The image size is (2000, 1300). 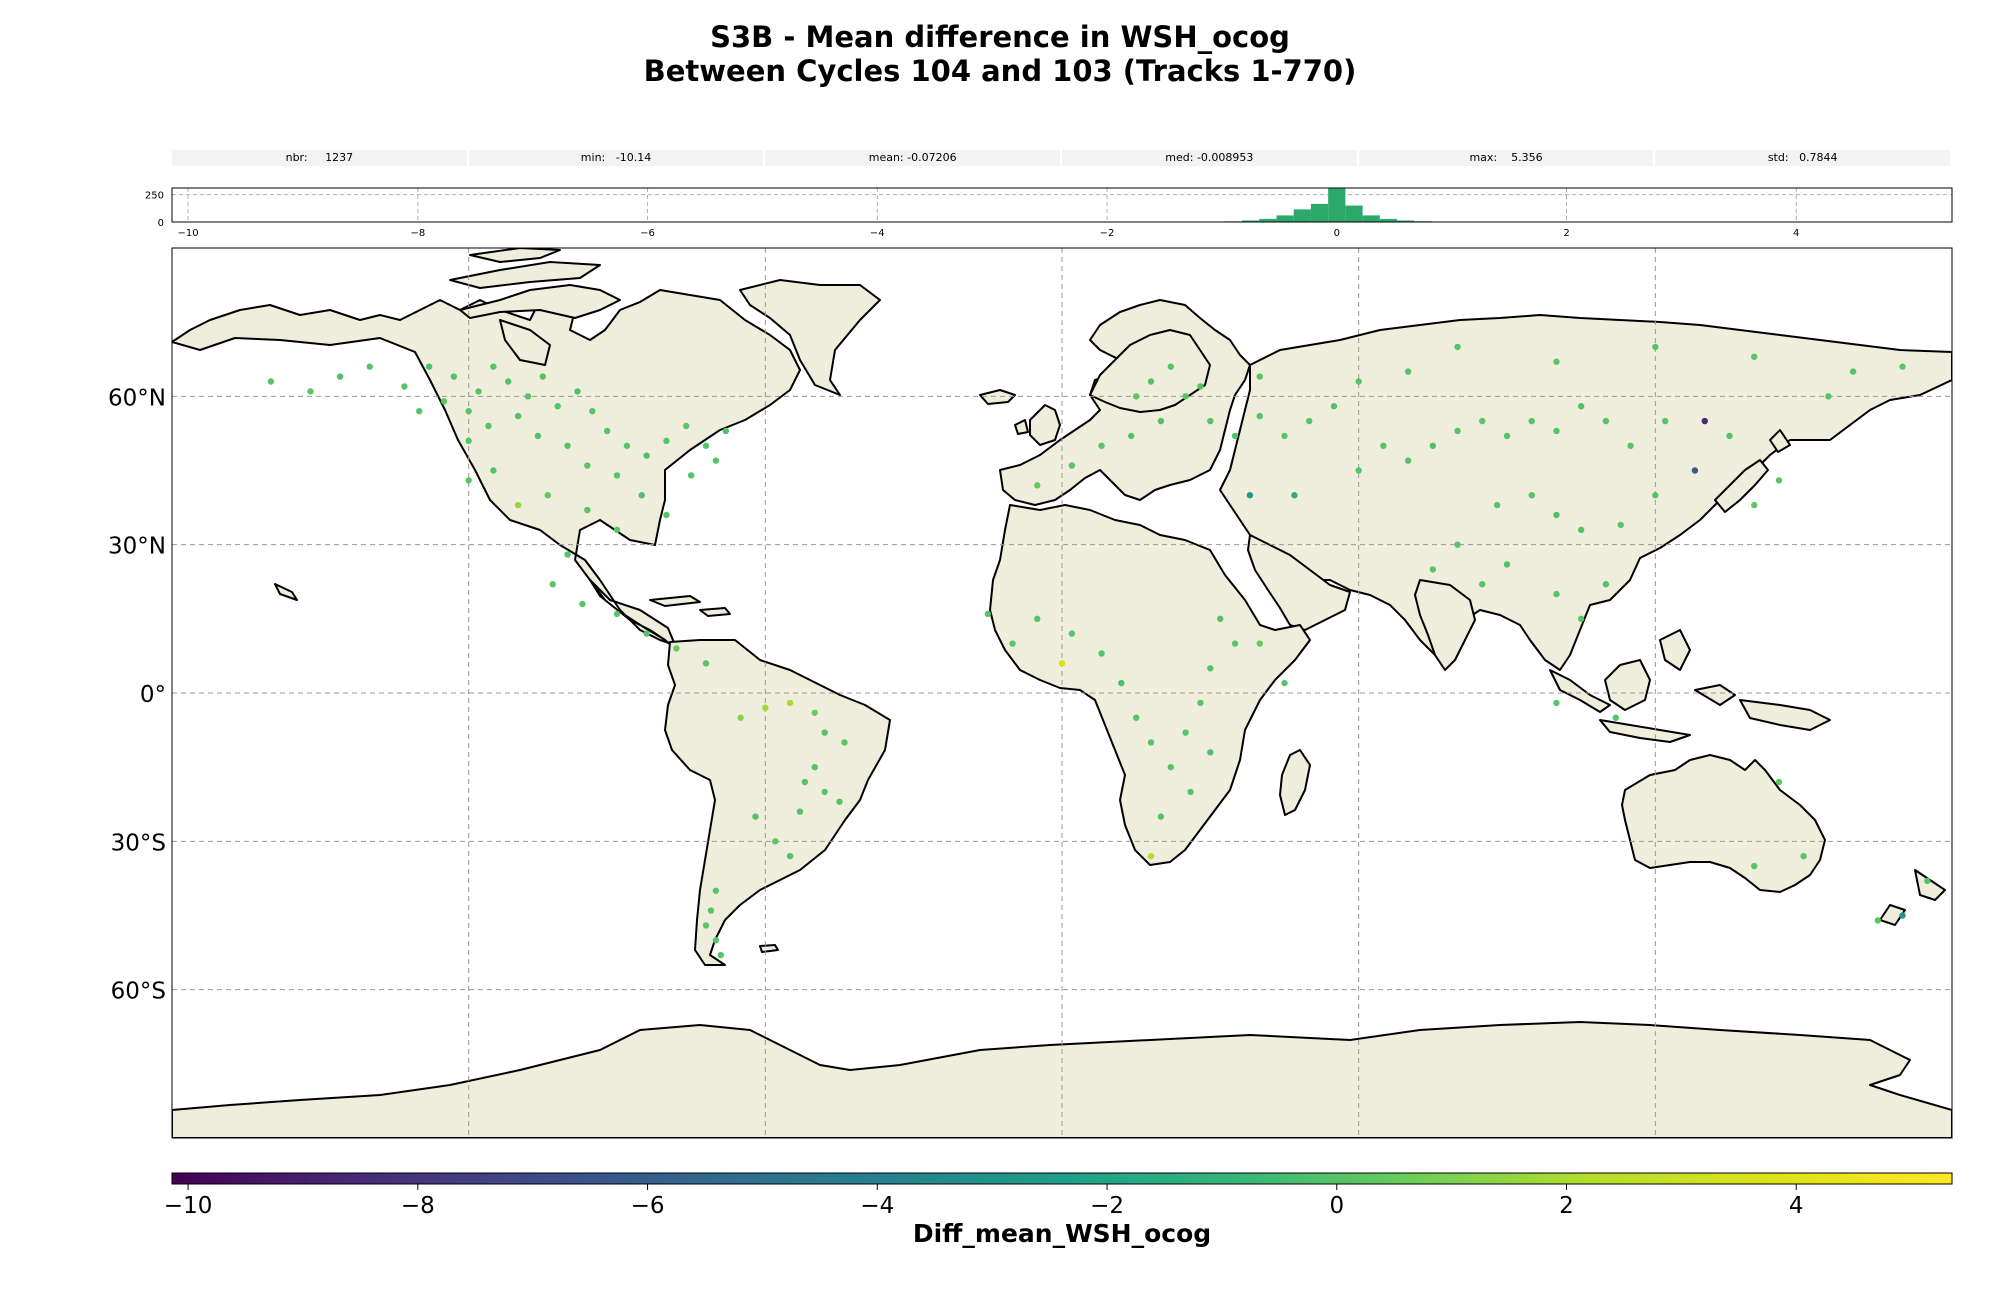 I want to click on map-latitude-labels: 60°N 30°N 0° 30°S 60°S, so click(x=137, y=694).